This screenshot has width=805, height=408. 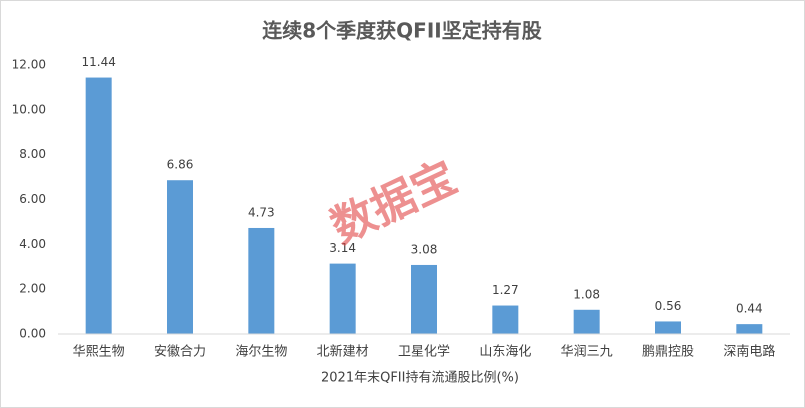 What do you see at coordinates (32, 334) in the screenshot?
I see `y-tick-label: 0.00` at bounding box center [32, 334].